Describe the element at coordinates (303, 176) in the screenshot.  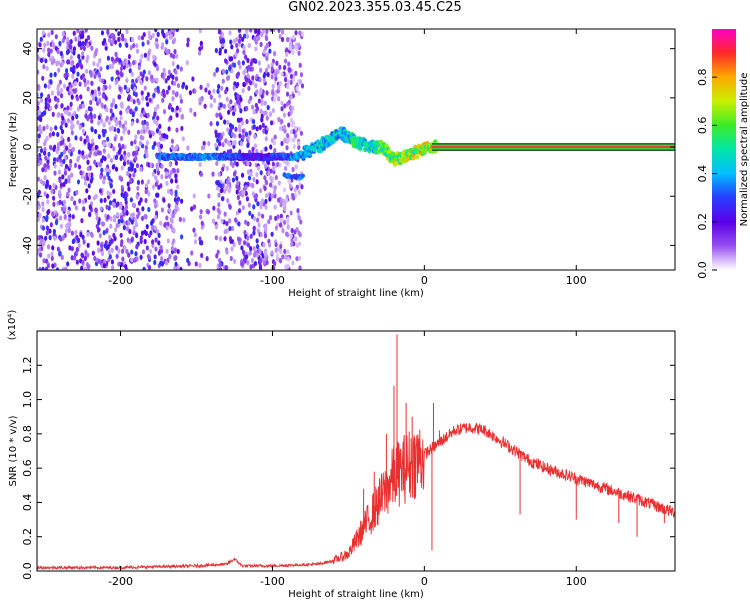
I see `signal-speck` at that location.